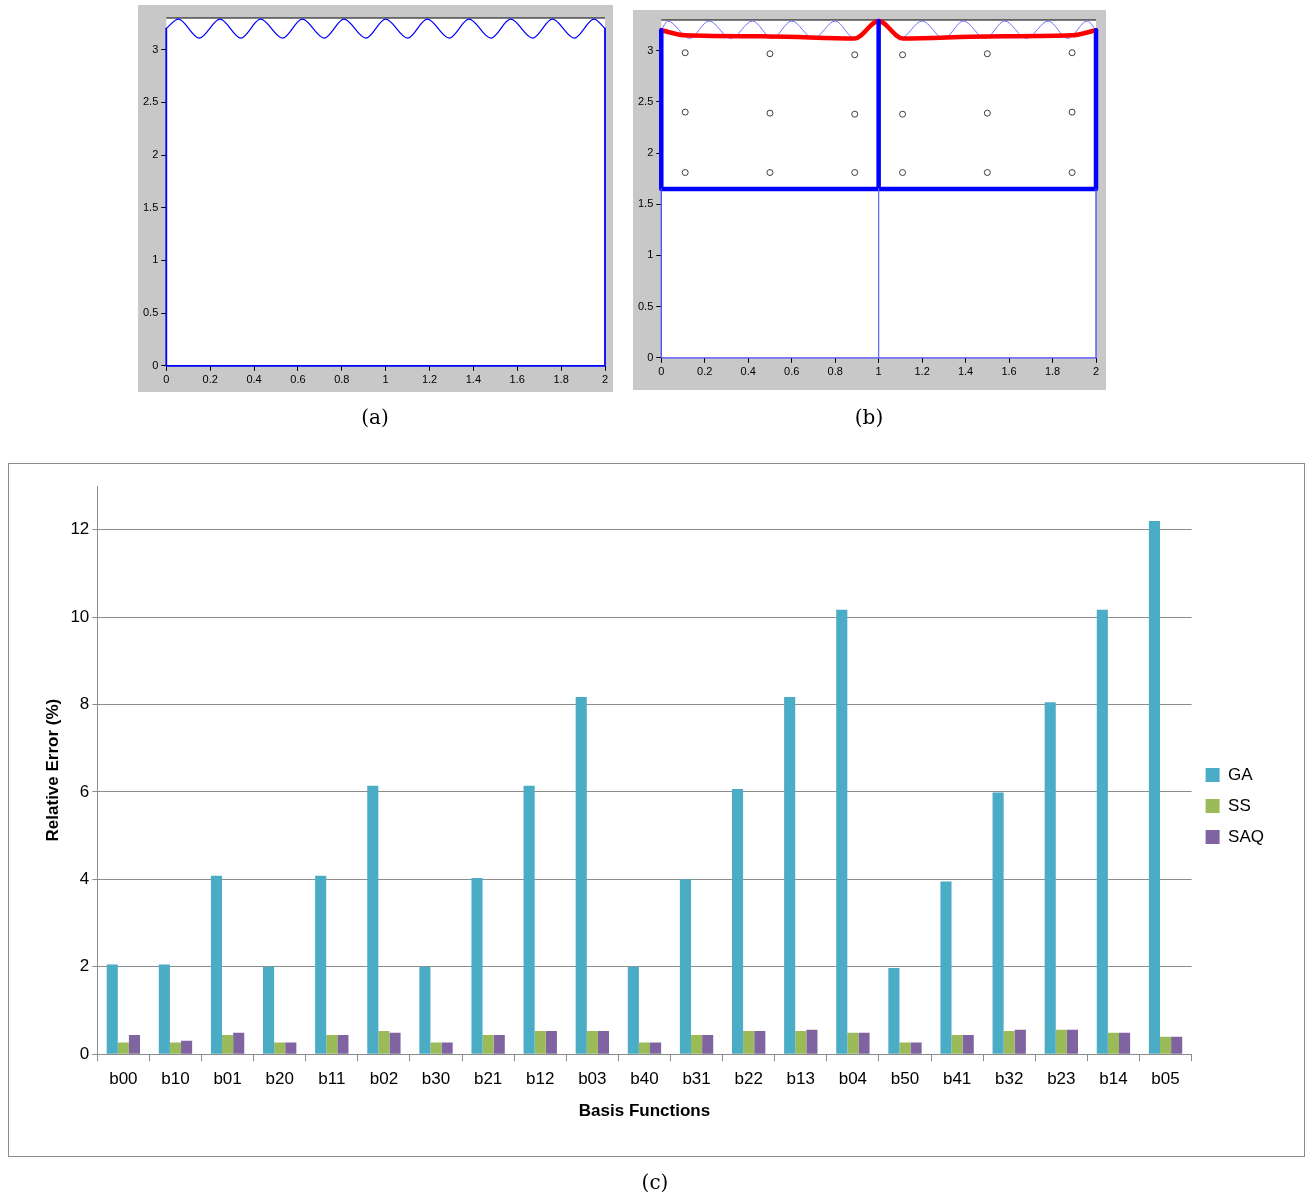 The image size is (1308, 1198). Describe the element at coordinates (540, 1079) in the screenshot. I see `x-tick-label: b12` at that location.